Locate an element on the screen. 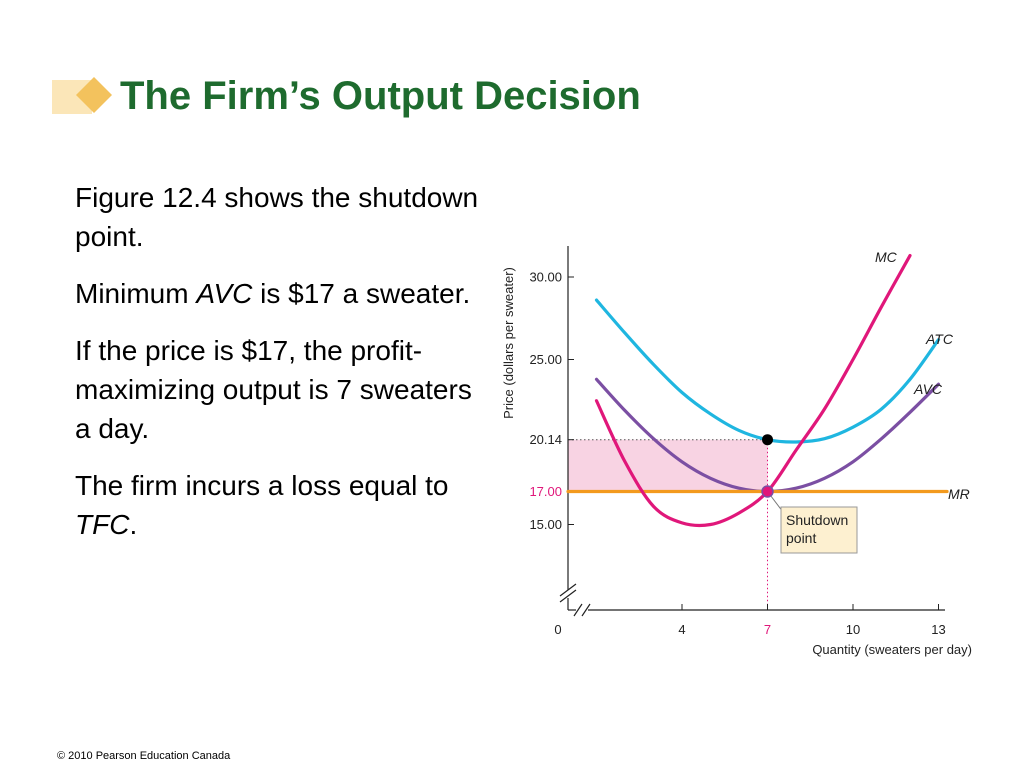 The width and height of the screenshot is (1024, 768). y-tick-label: 25.00 is located at coordinates (545, 359).